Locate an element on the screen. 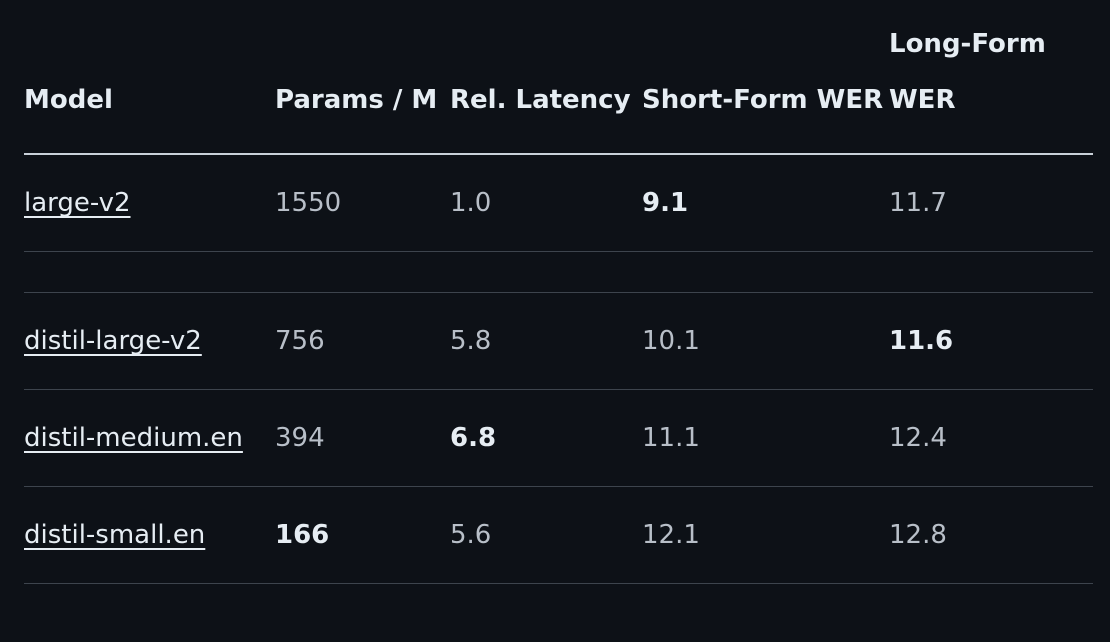 Image resolution: width=1110 pixels, height=642 pixels. cell-short-form-wer: 11.1 is located at coordinates (765, 438).